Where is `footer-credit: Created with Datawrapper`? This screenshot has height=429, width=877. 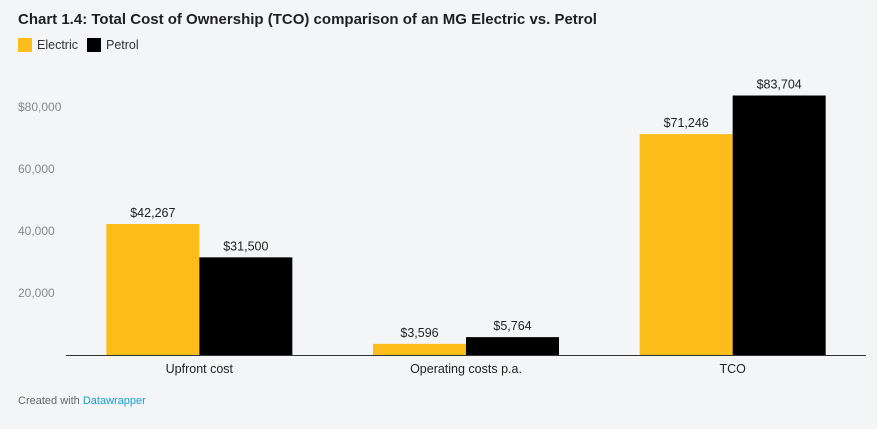 footer-credit: Created with Datawrapper is located at coordinates (82, 401).